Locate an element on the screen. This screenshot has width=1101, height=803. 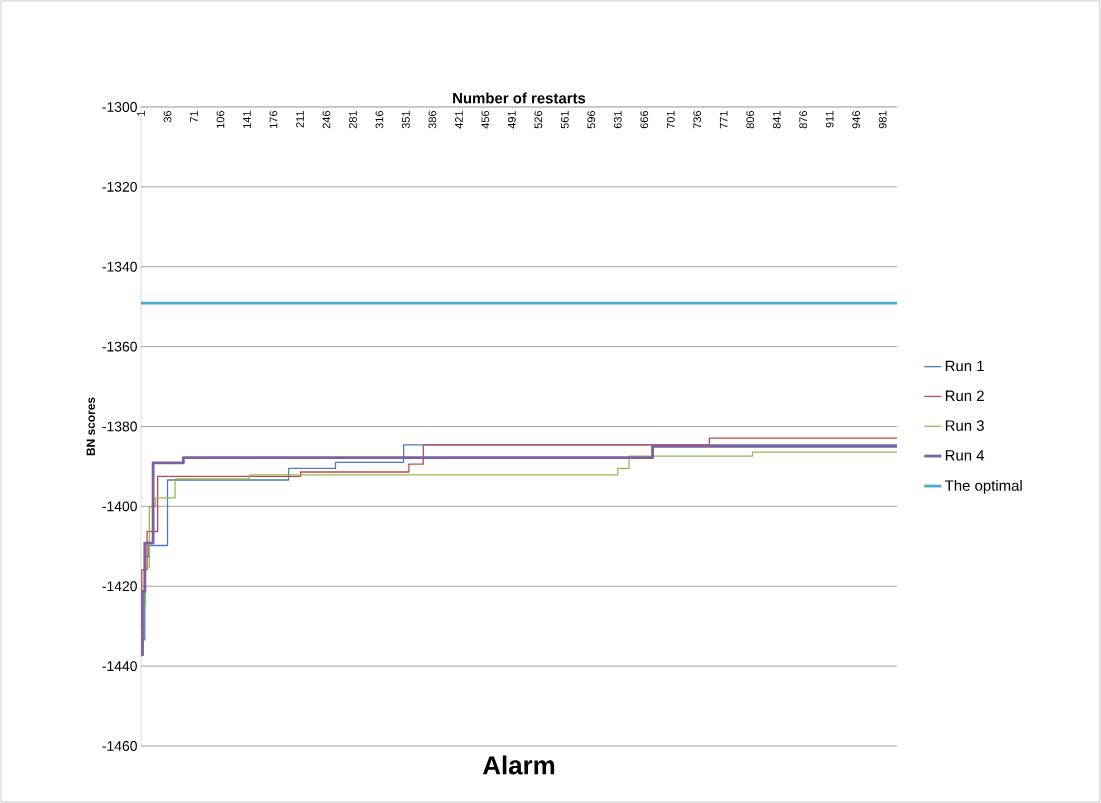
y-tick-label: -1380 is located at coordinates (119, 426).